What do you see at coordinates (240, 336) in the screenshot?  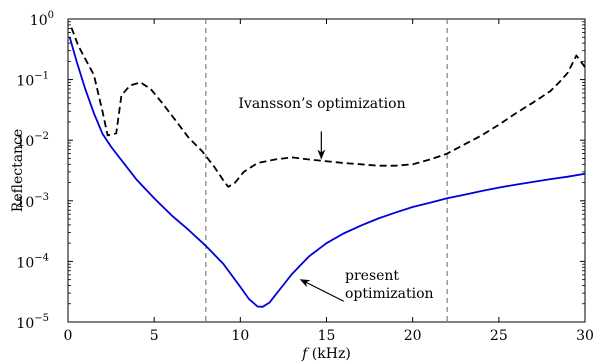 I see `x-tick-label: 10` at bounding box center [240, 336].